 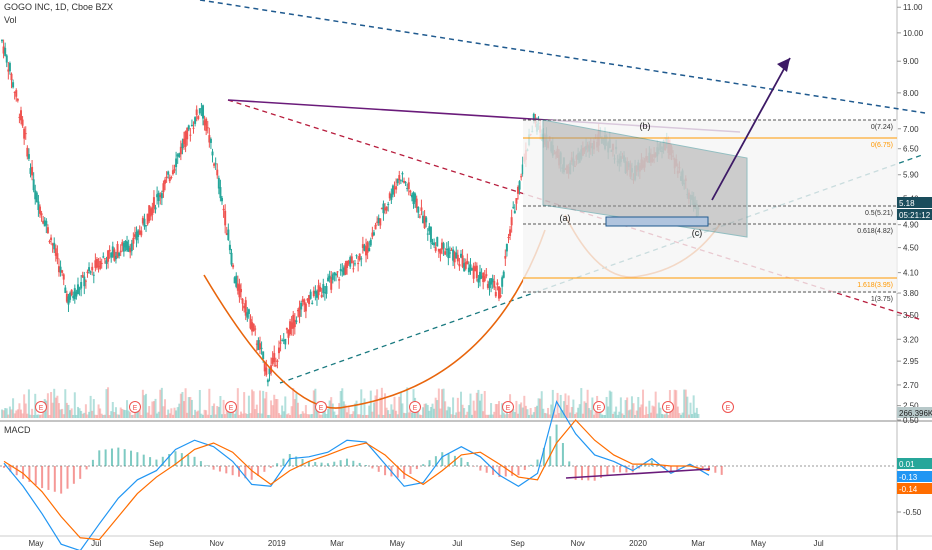 I want to click on symbol-title: GOGO INC, 1D, Cboe BZX, so click(x=59, y=7).